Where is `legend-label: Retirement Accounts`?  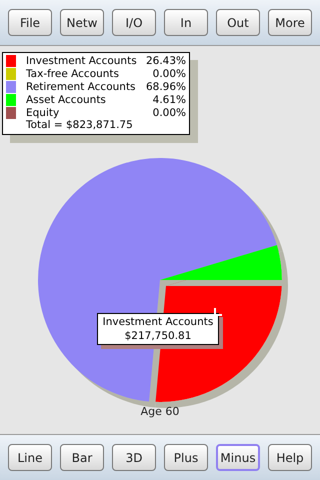
legend-label: Retirement Accounts is located at coordinates (81, 86).